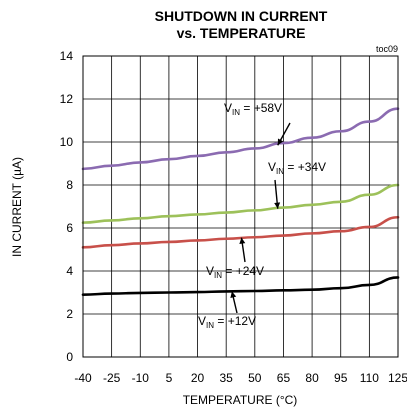 The width and height of the screenshot is (407, 416). Describe the element at coordinates (17, 207) in the screenshot. I see `y-axis-label: IN CURRENT (µA)` at that location.